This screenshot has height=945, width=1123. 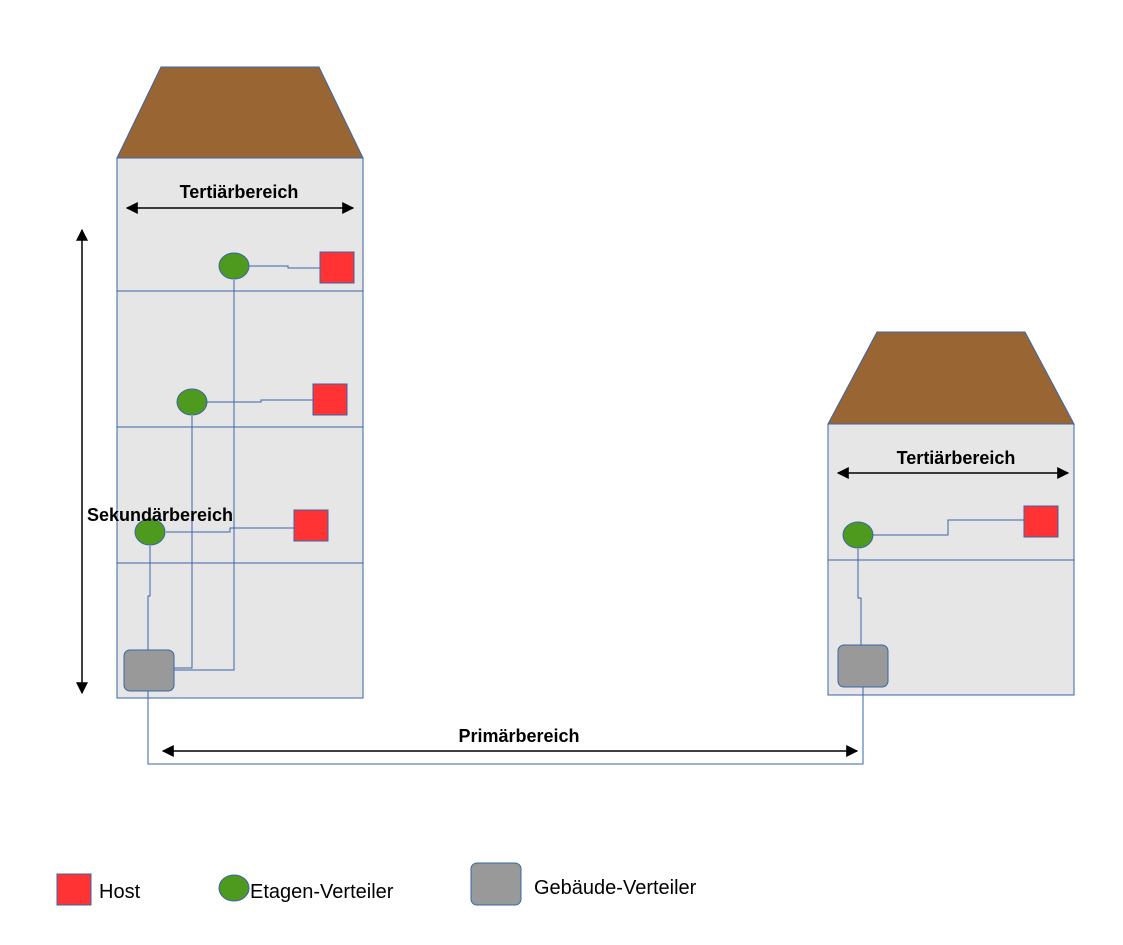 What do you see at coordinates (1041, 521) in the screenshot?
I see `host-right` at bounding box center [1041, 521].